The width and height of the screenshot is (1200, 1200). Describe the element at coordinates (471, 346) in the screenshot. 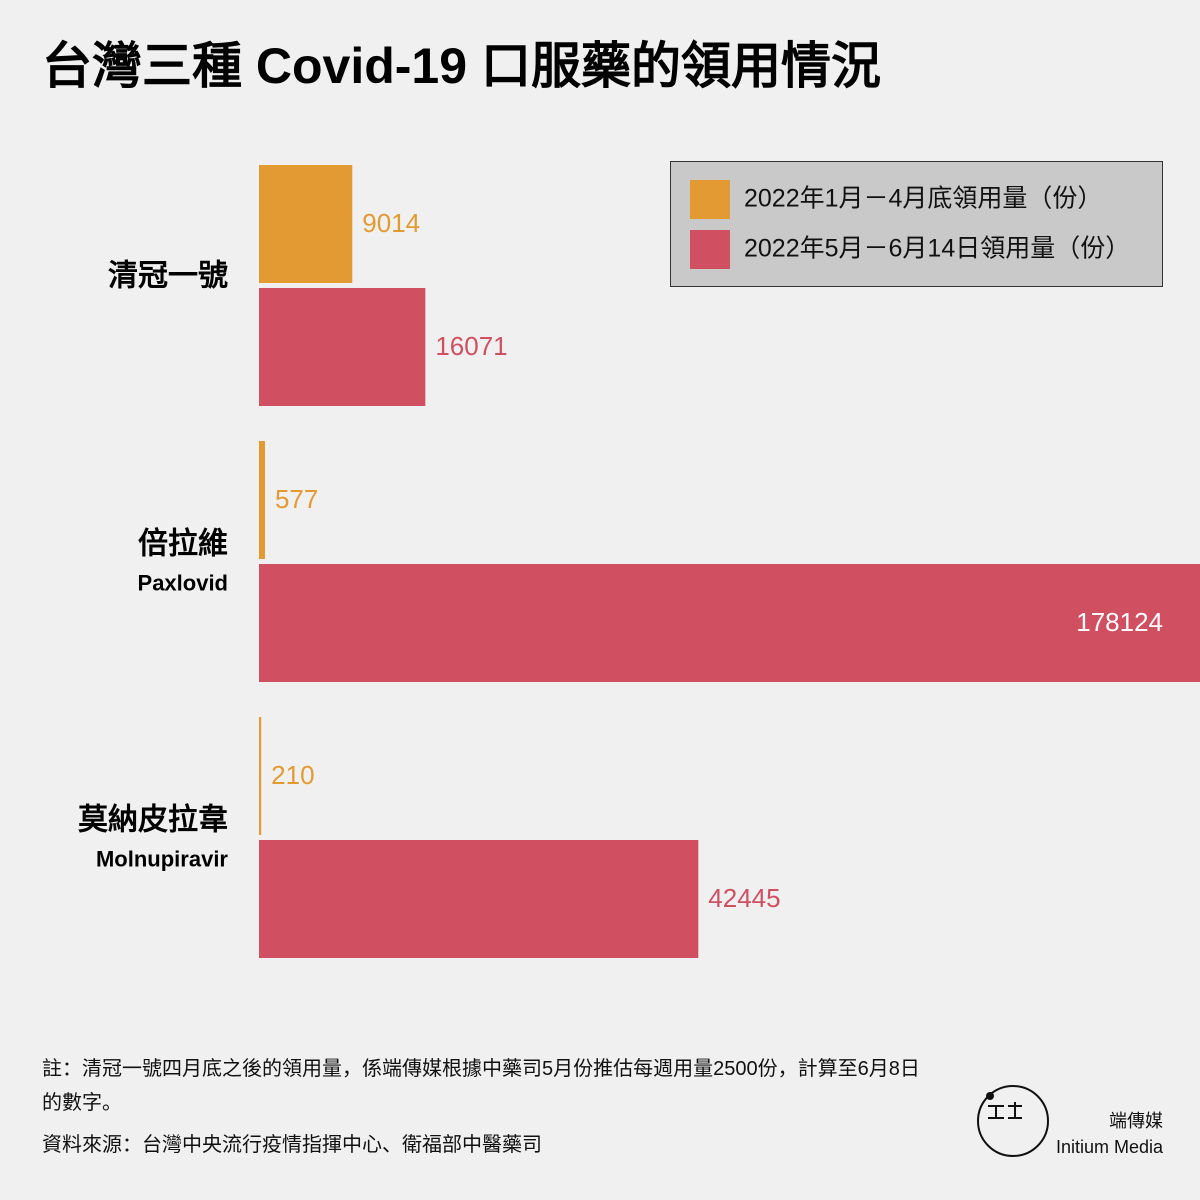

I see `value-label: 16071` at that location.